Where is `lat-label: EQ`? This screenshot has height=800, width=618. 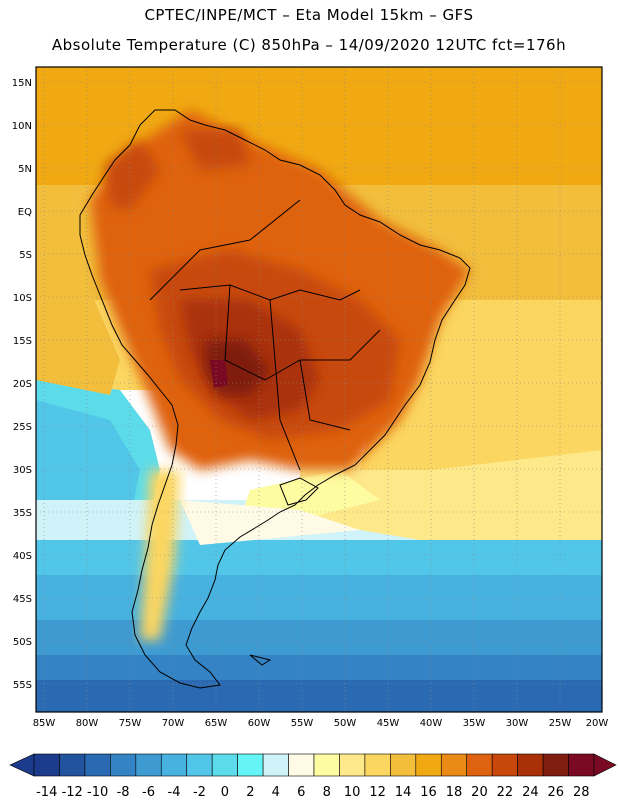 lat-label: EQ is located at coordinates (25, 212).